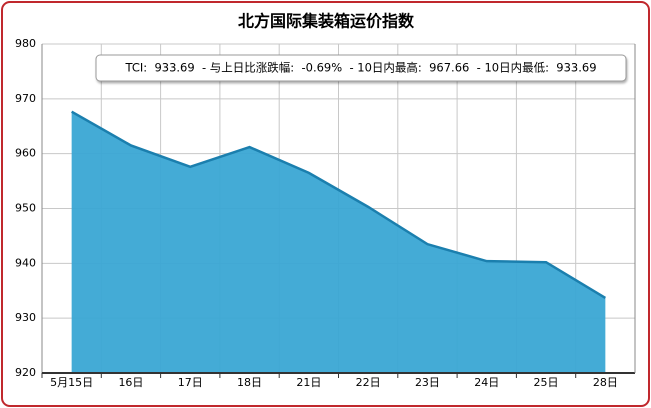  I want to click on annotation-bg, so click(361, 68).